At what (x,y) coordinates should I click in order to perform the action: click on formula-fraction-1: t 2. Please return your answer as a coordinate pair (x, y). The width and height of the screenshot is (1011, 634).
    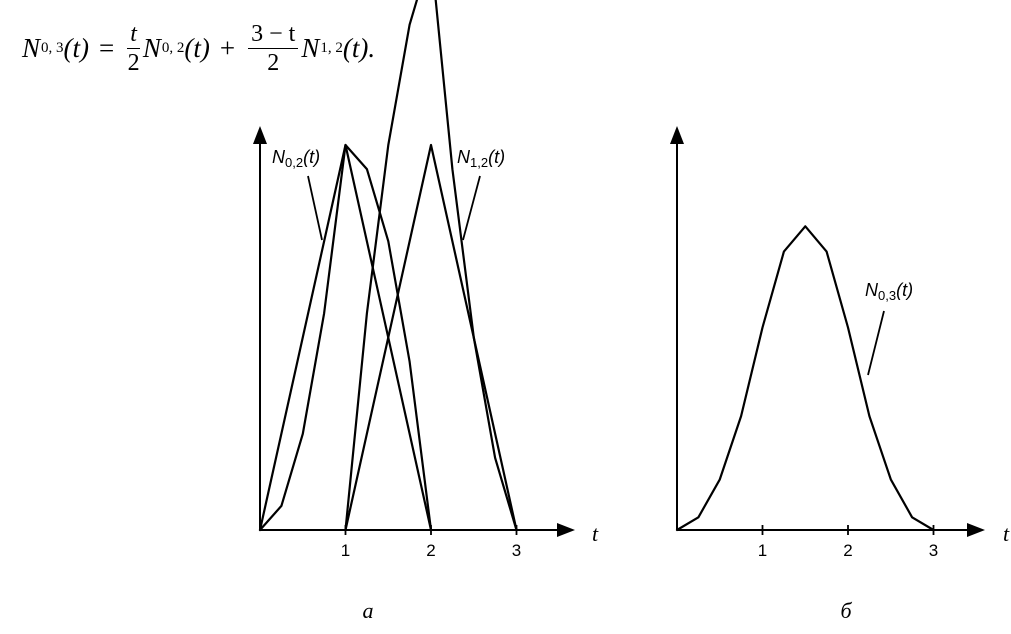
    Looking at the image, I should click on (133, 48).